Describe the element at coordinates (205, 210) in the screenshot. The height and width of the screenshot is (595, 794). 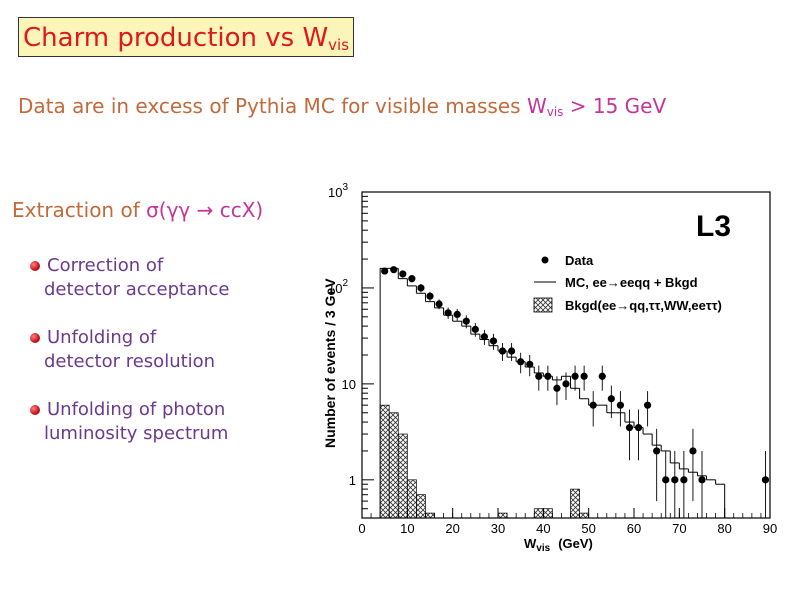
I see `extraction-formula: σ(γγ → ccX)` at that location.